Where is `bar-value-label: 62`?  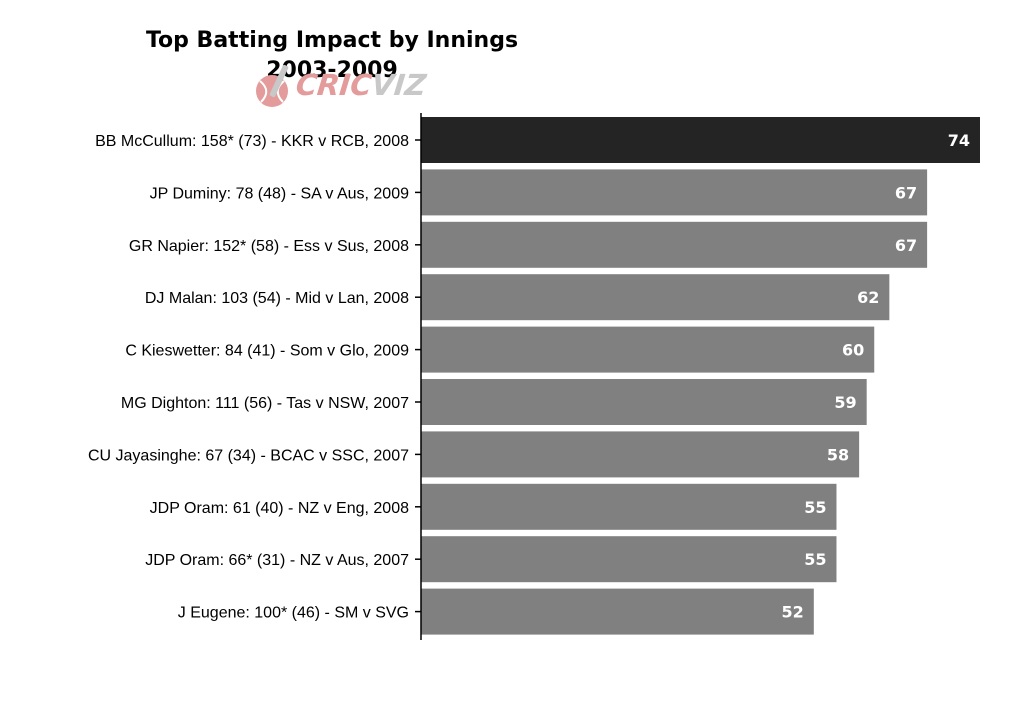
bar-value-label: 62 is located at coordinates (868, 297).